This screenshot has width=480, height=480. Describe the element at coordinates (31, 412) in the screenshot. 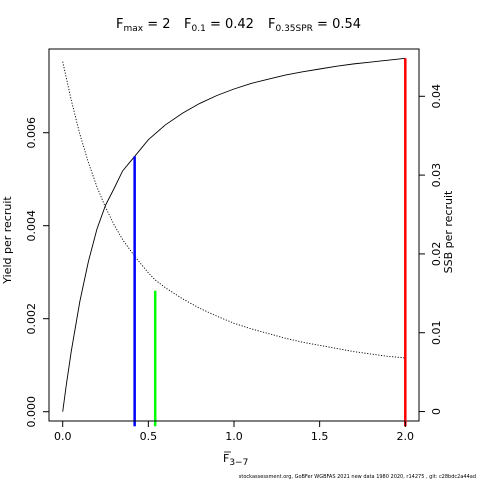

I see `y-left-tick-label: 0.000` at that location.